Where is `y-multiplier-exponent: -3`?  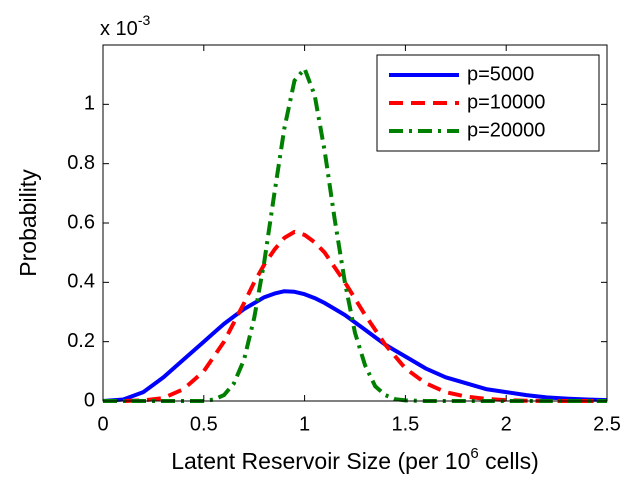
y-multiplier-exponent: -3 is located at coordinates (144, 20).